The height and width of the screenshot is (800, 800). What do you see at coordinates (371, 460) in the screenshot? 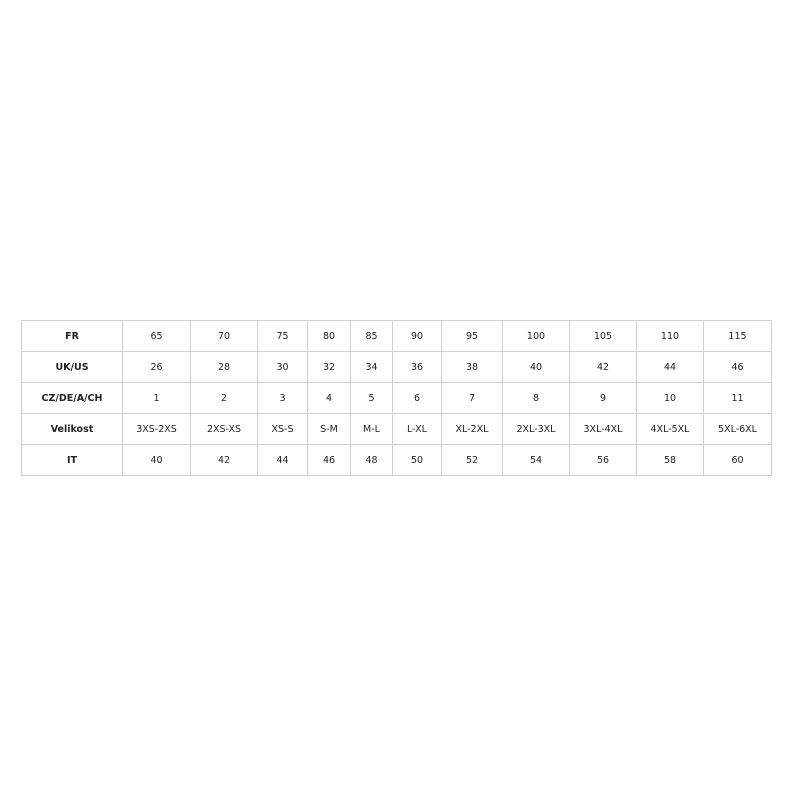
I see `table-cell: 48` at bounding box center [371, 460].